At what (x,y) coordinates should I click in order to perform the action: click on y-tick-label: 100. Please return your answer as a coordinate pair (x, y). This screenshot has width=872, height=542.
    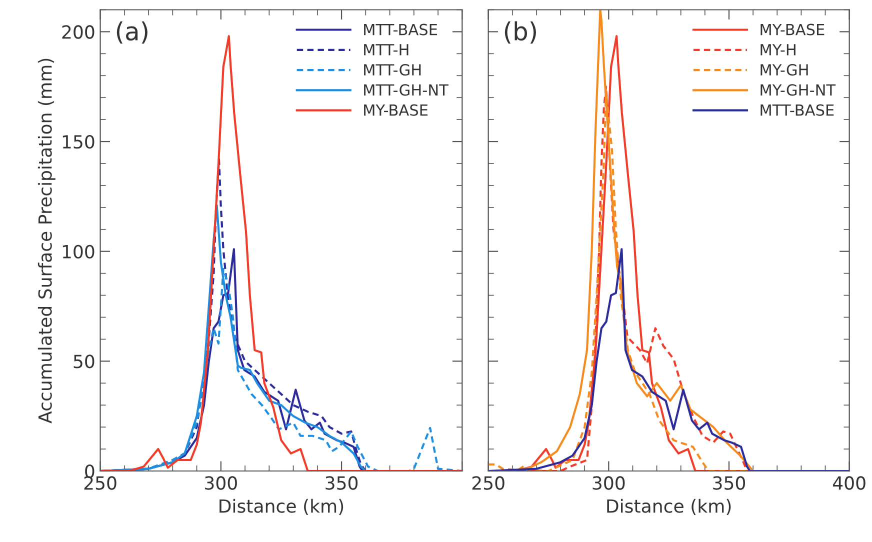
    Looking at the image, I should click on (78, 251).